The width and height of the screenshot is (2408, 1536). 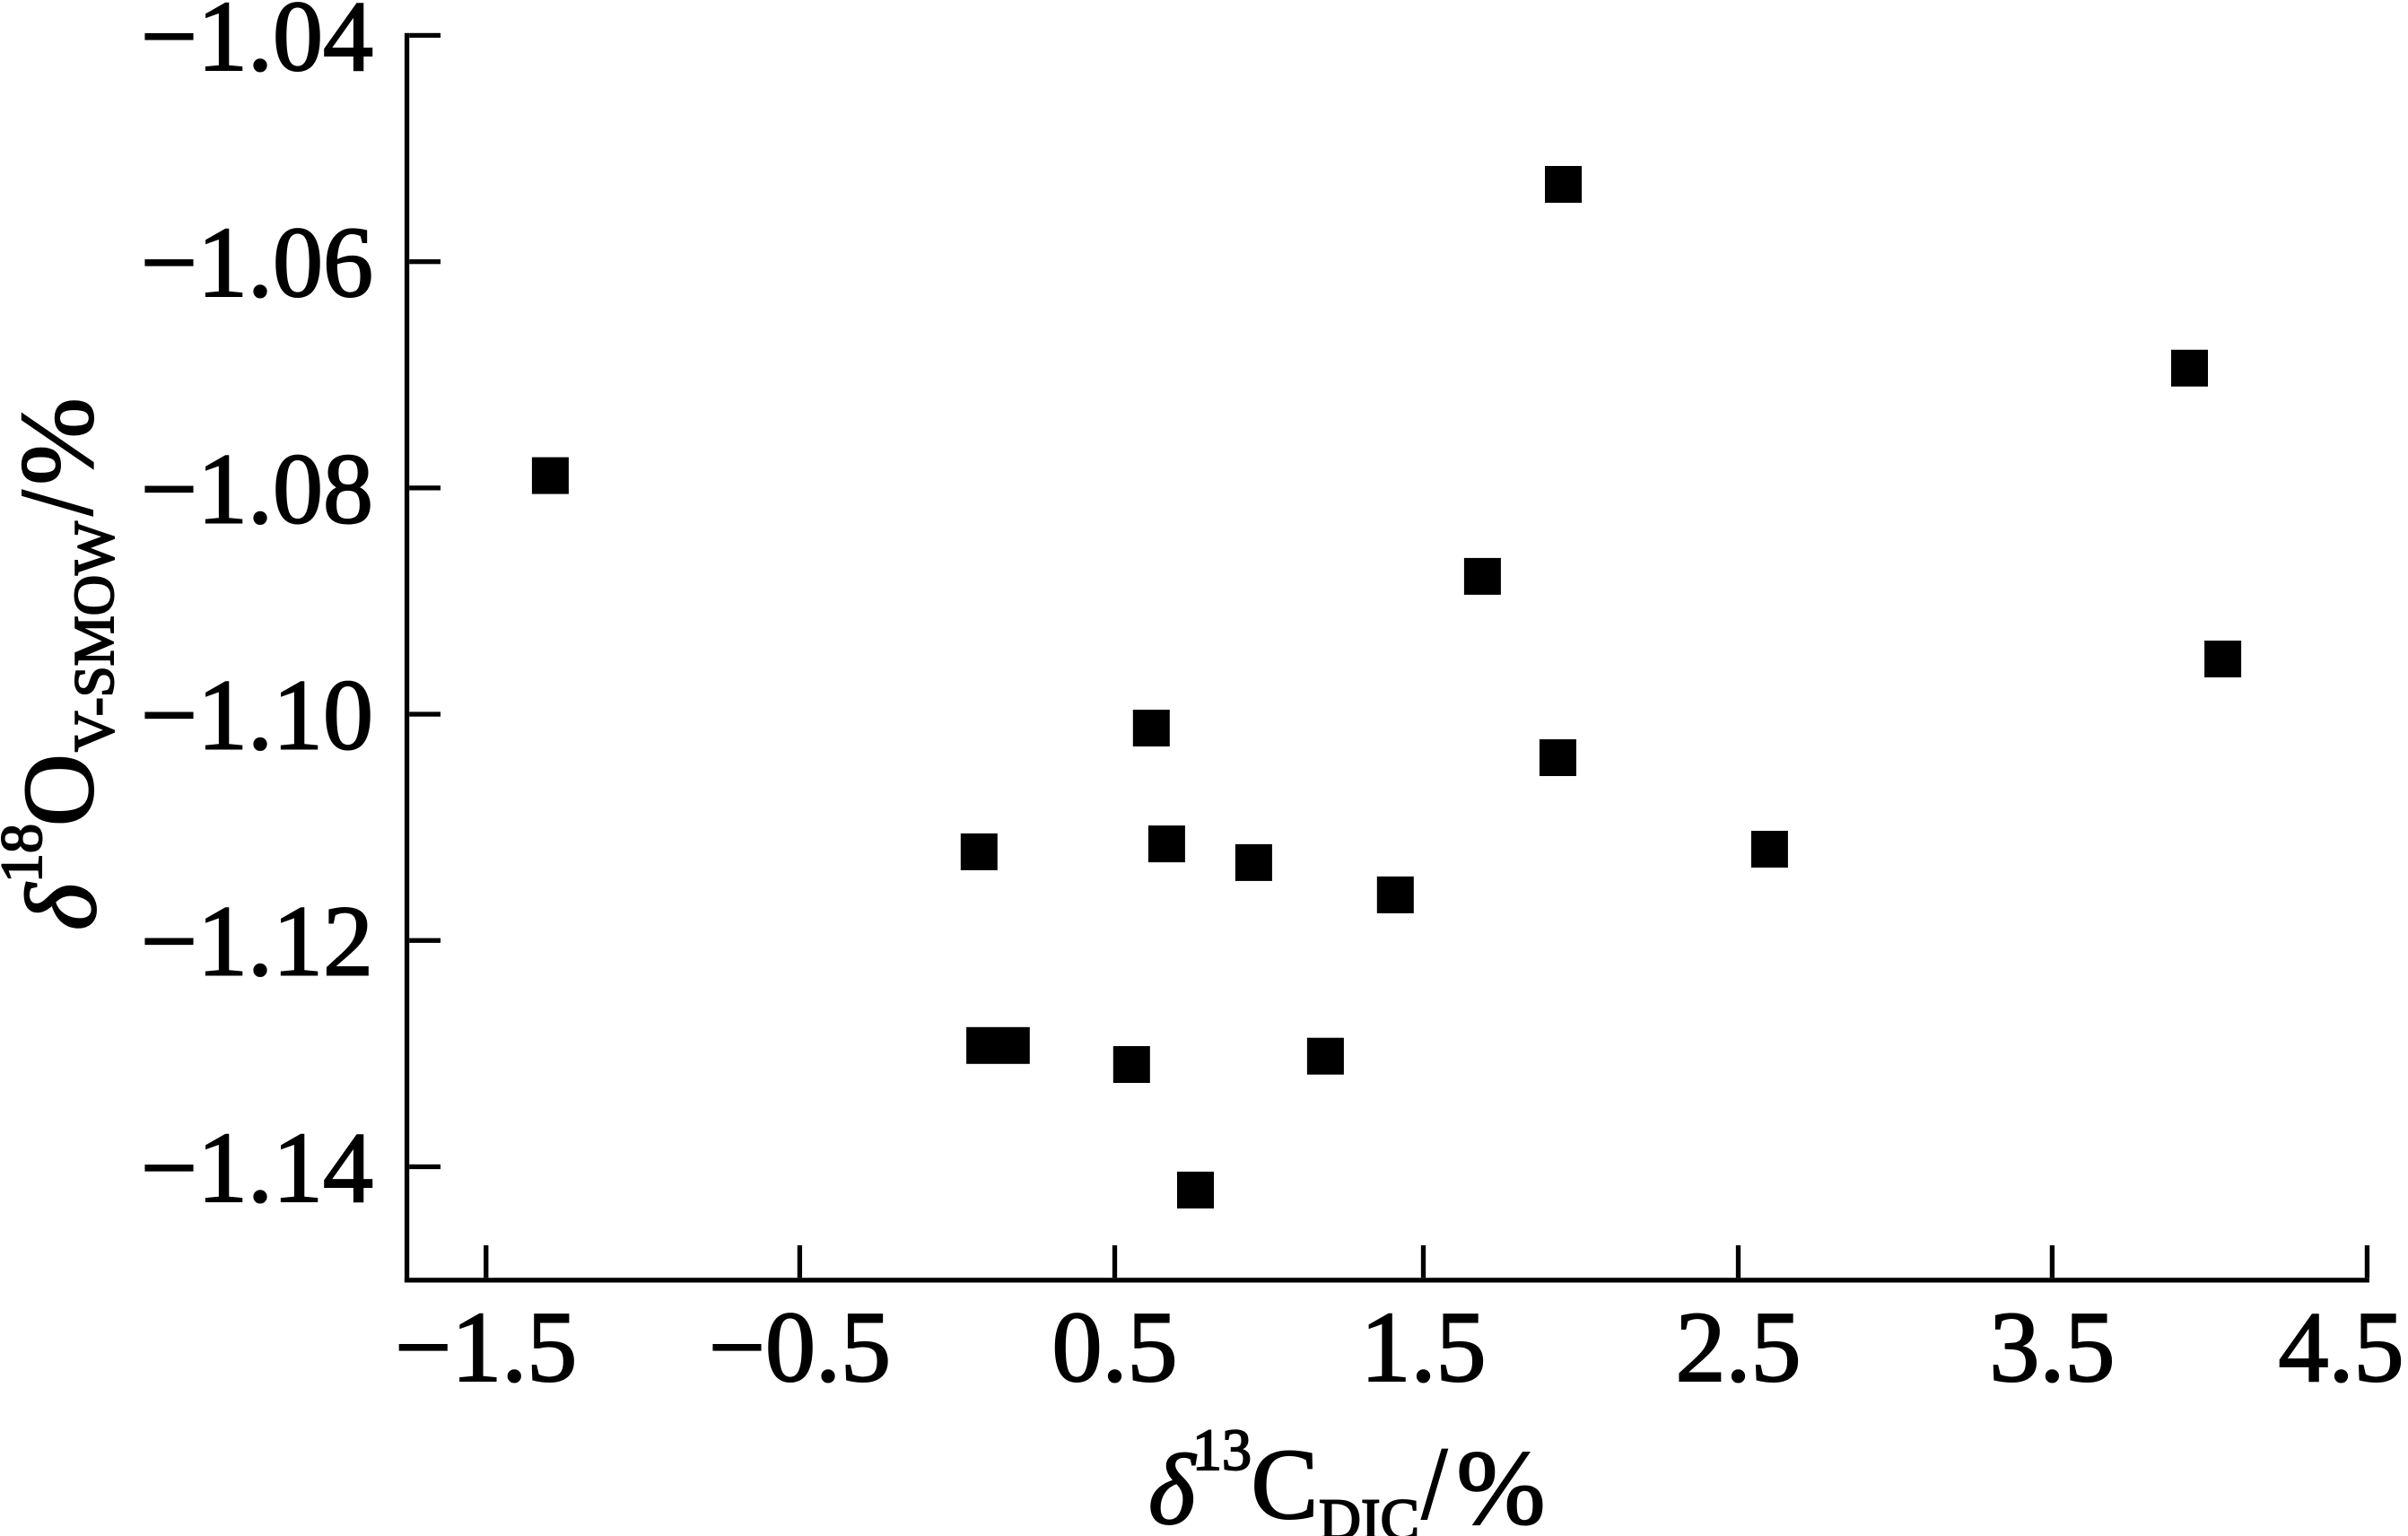 I want to click on svg-text: 13, so click(x=1222, y=1450).